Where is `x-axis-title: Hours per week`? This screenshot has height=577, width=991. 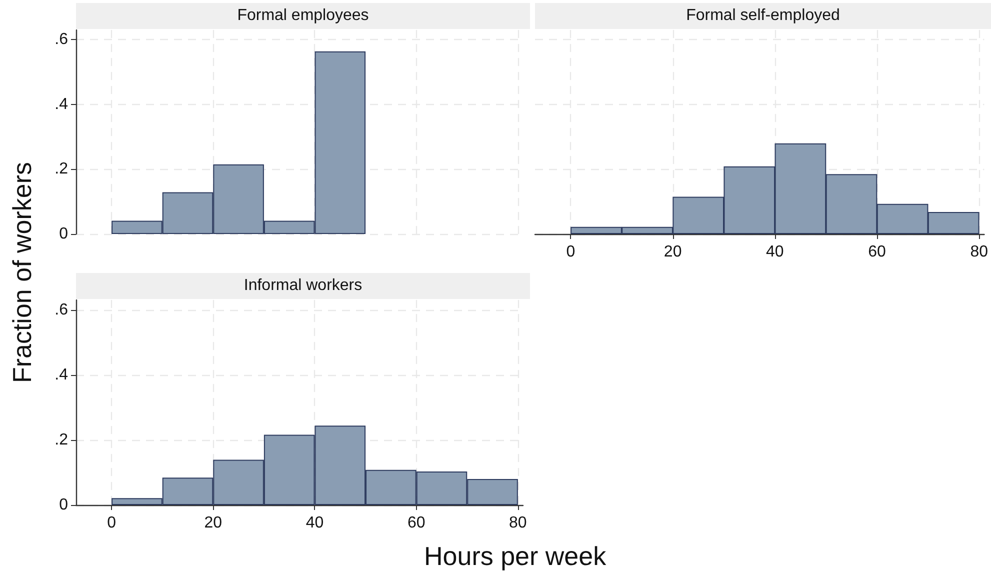
x-axis-title: Hours per week is located at coordinates (515, 556).